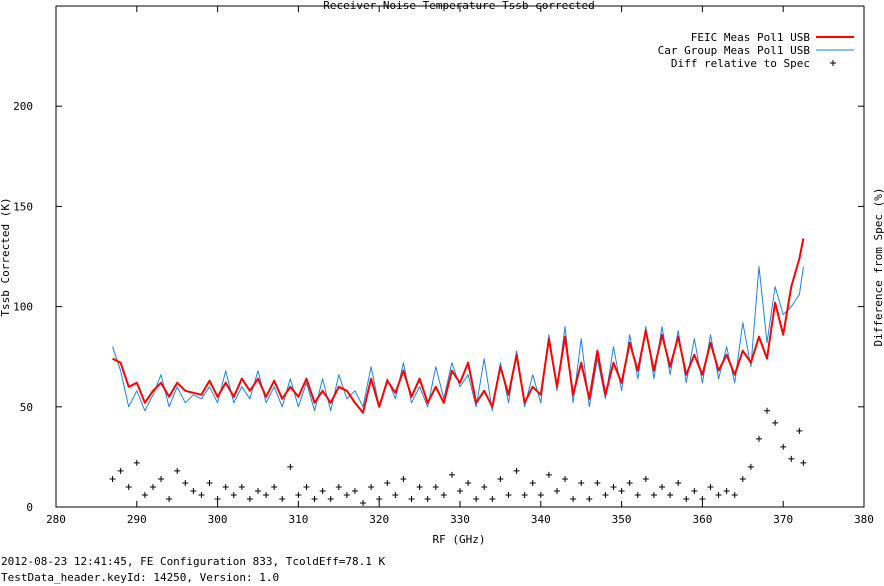 This screenshot has height=586, width=884. What do you see at coordinates (459, 539) in the screenshot?
I see `x-axis-label: RF (GHz)` at bounding box center [459, 539].